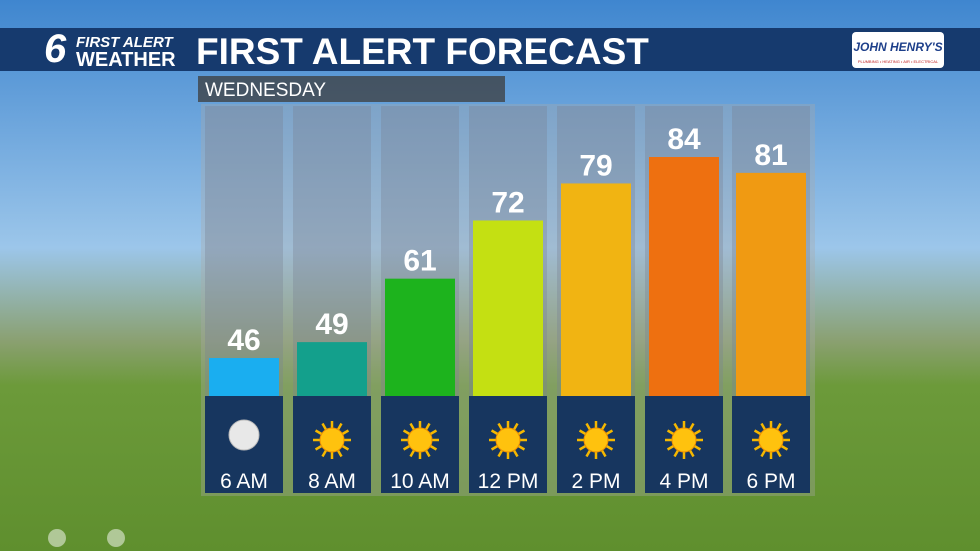  I want to click on moon-icon, so click(244, 435).